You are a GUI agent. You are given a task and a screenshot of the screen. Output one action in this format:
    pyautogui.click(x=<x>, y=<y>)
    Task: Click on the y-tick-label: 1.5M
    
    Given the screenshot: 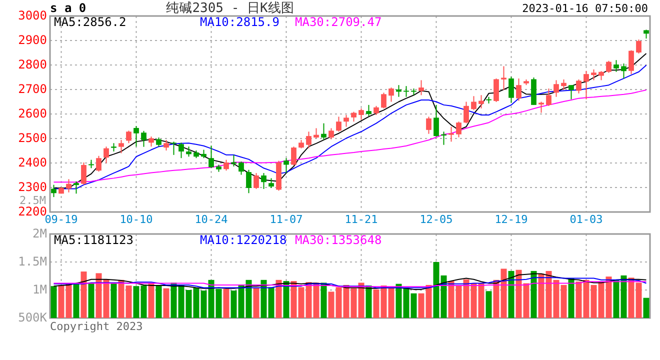 What is the action you would take?
    pyautogui.click(x=32, y=261)
    